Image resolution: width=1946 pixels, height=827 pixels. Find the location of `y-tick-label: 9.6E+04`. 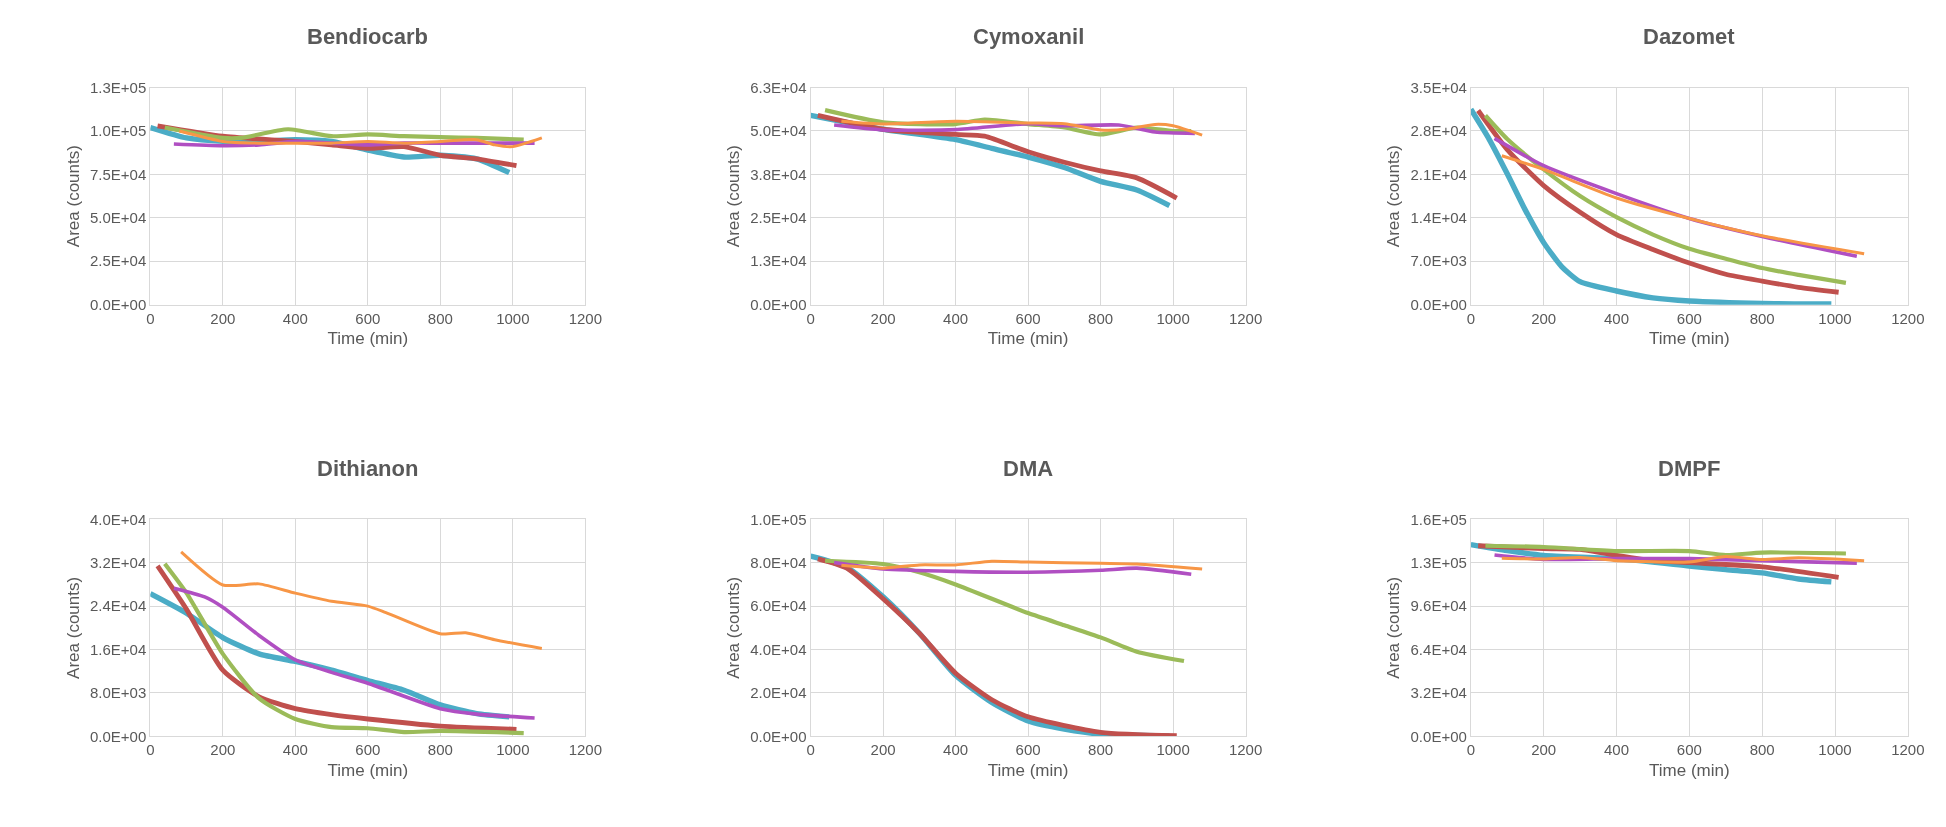

y-tick-label: 9.6E+04 is located at coordinates (1438, 606).